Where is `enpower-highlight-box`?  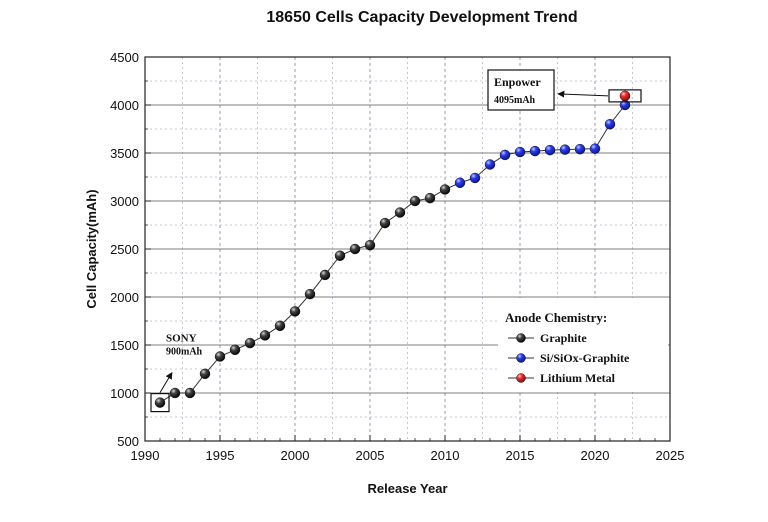 enpower-highlight-box is located at coordinates (625, 96).